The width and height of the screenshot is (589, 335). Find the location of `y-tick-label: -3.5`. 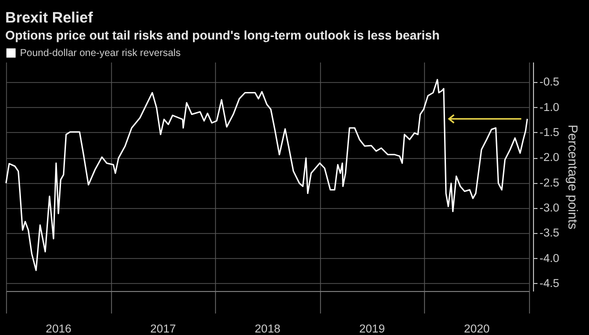

y-tick-label: -3.5 is located at coordinates (550, 234).